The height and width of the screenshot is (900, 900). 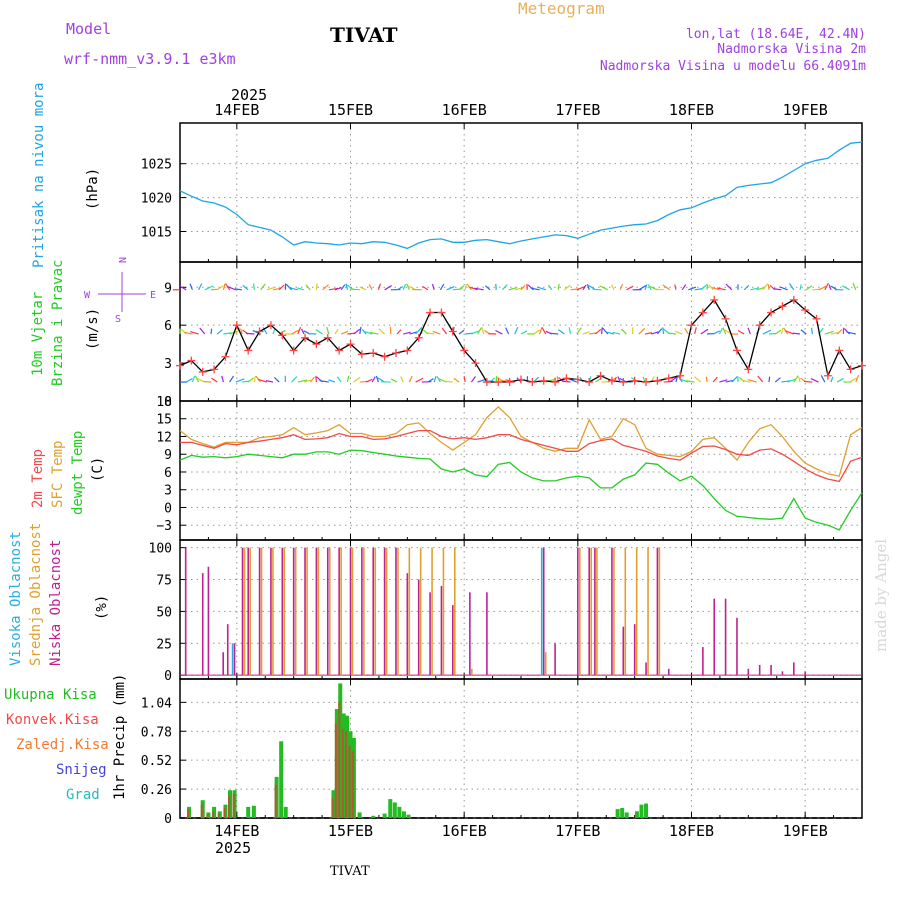 What do you see at coordinates (102, 607) in the screenshot?
I see `cloud-unit: (%)` at bounding box center [102, 607].